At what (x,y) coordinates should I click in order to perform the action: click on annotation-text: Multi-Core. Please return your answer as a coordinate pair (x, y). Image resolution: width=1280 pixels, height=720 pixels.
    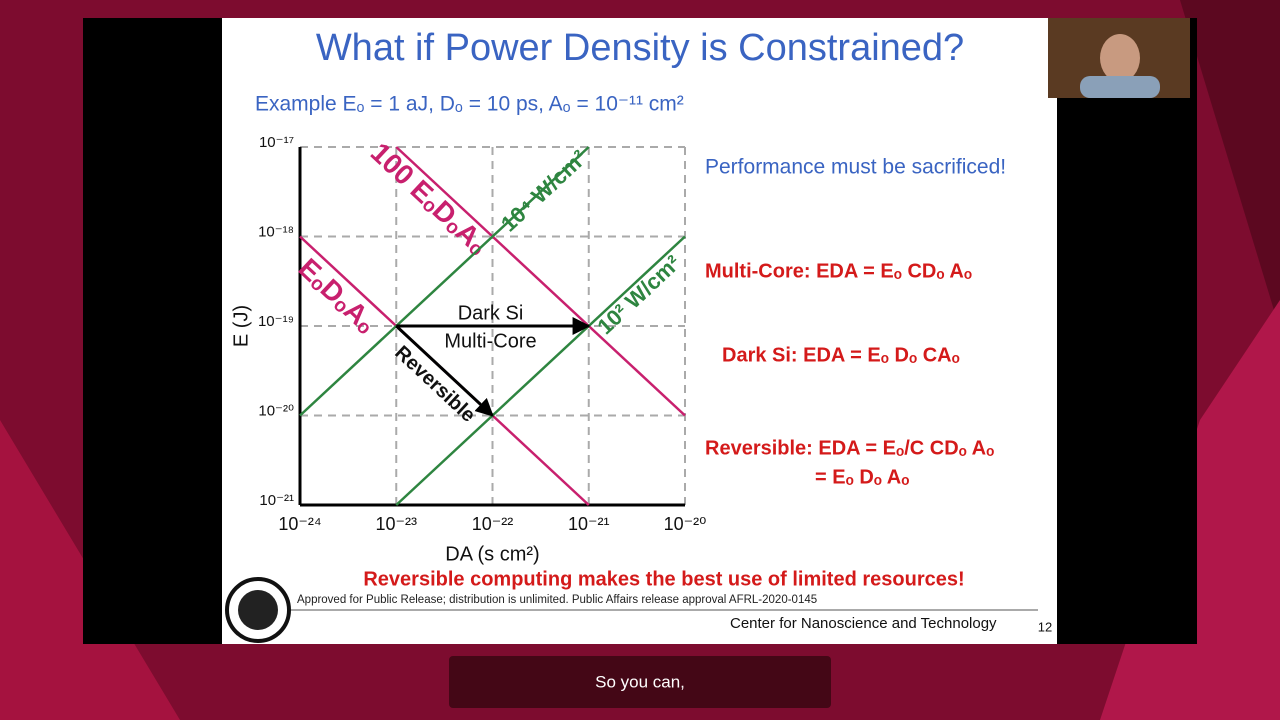
    Looking at the image, I should click on (490, 341).